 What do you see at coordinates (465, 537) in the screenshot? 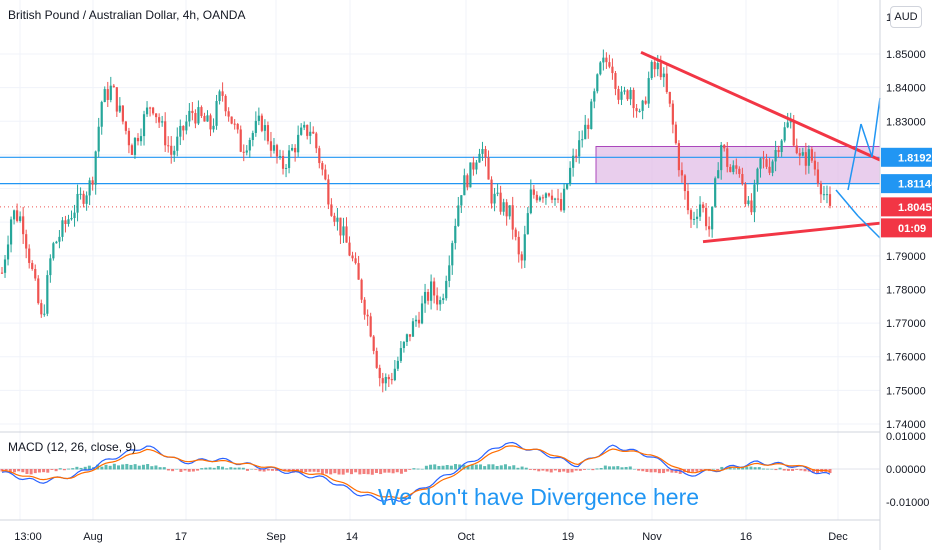
I see `time-tick-label: Oct` at bounding box center [465, 537].